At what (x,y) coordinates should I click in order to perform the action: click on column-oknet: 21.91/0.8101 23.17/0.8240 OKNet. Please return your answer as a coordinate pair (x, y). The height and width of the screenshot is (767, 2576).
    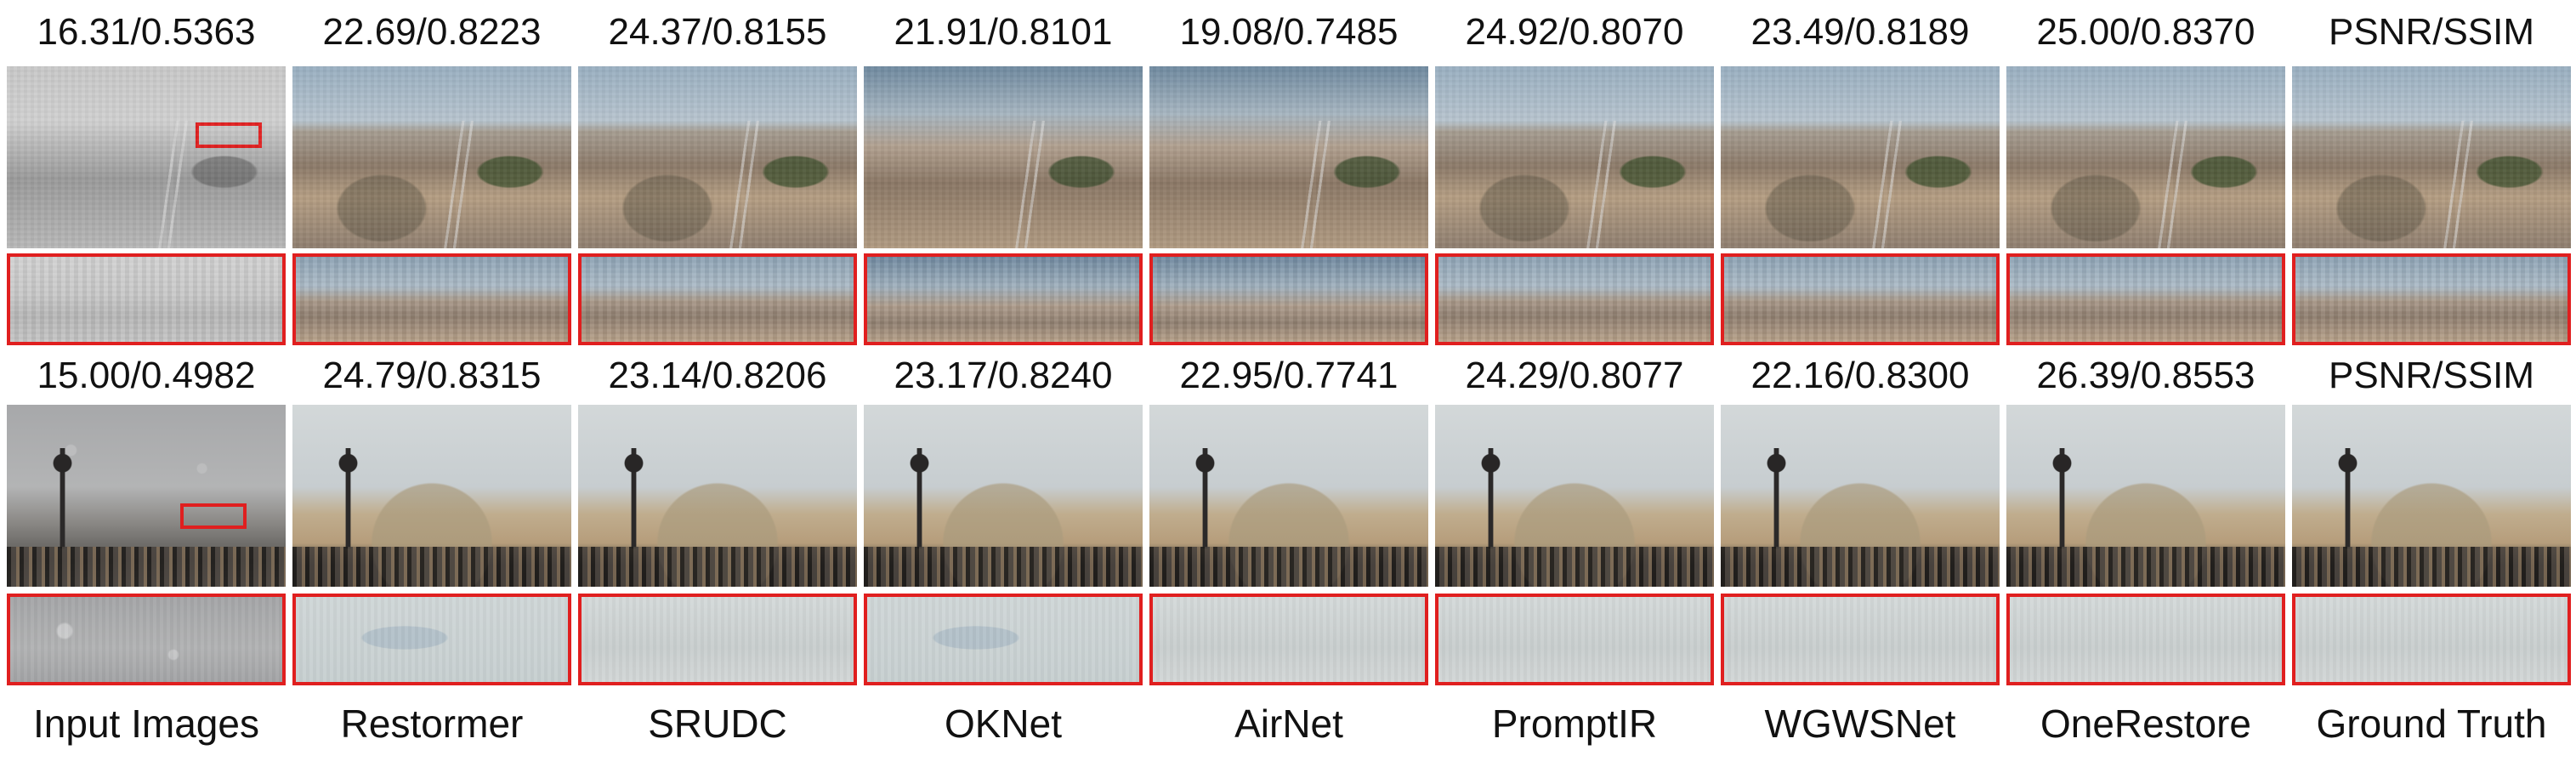
    Looking at the image, I should click on (1004, 383).